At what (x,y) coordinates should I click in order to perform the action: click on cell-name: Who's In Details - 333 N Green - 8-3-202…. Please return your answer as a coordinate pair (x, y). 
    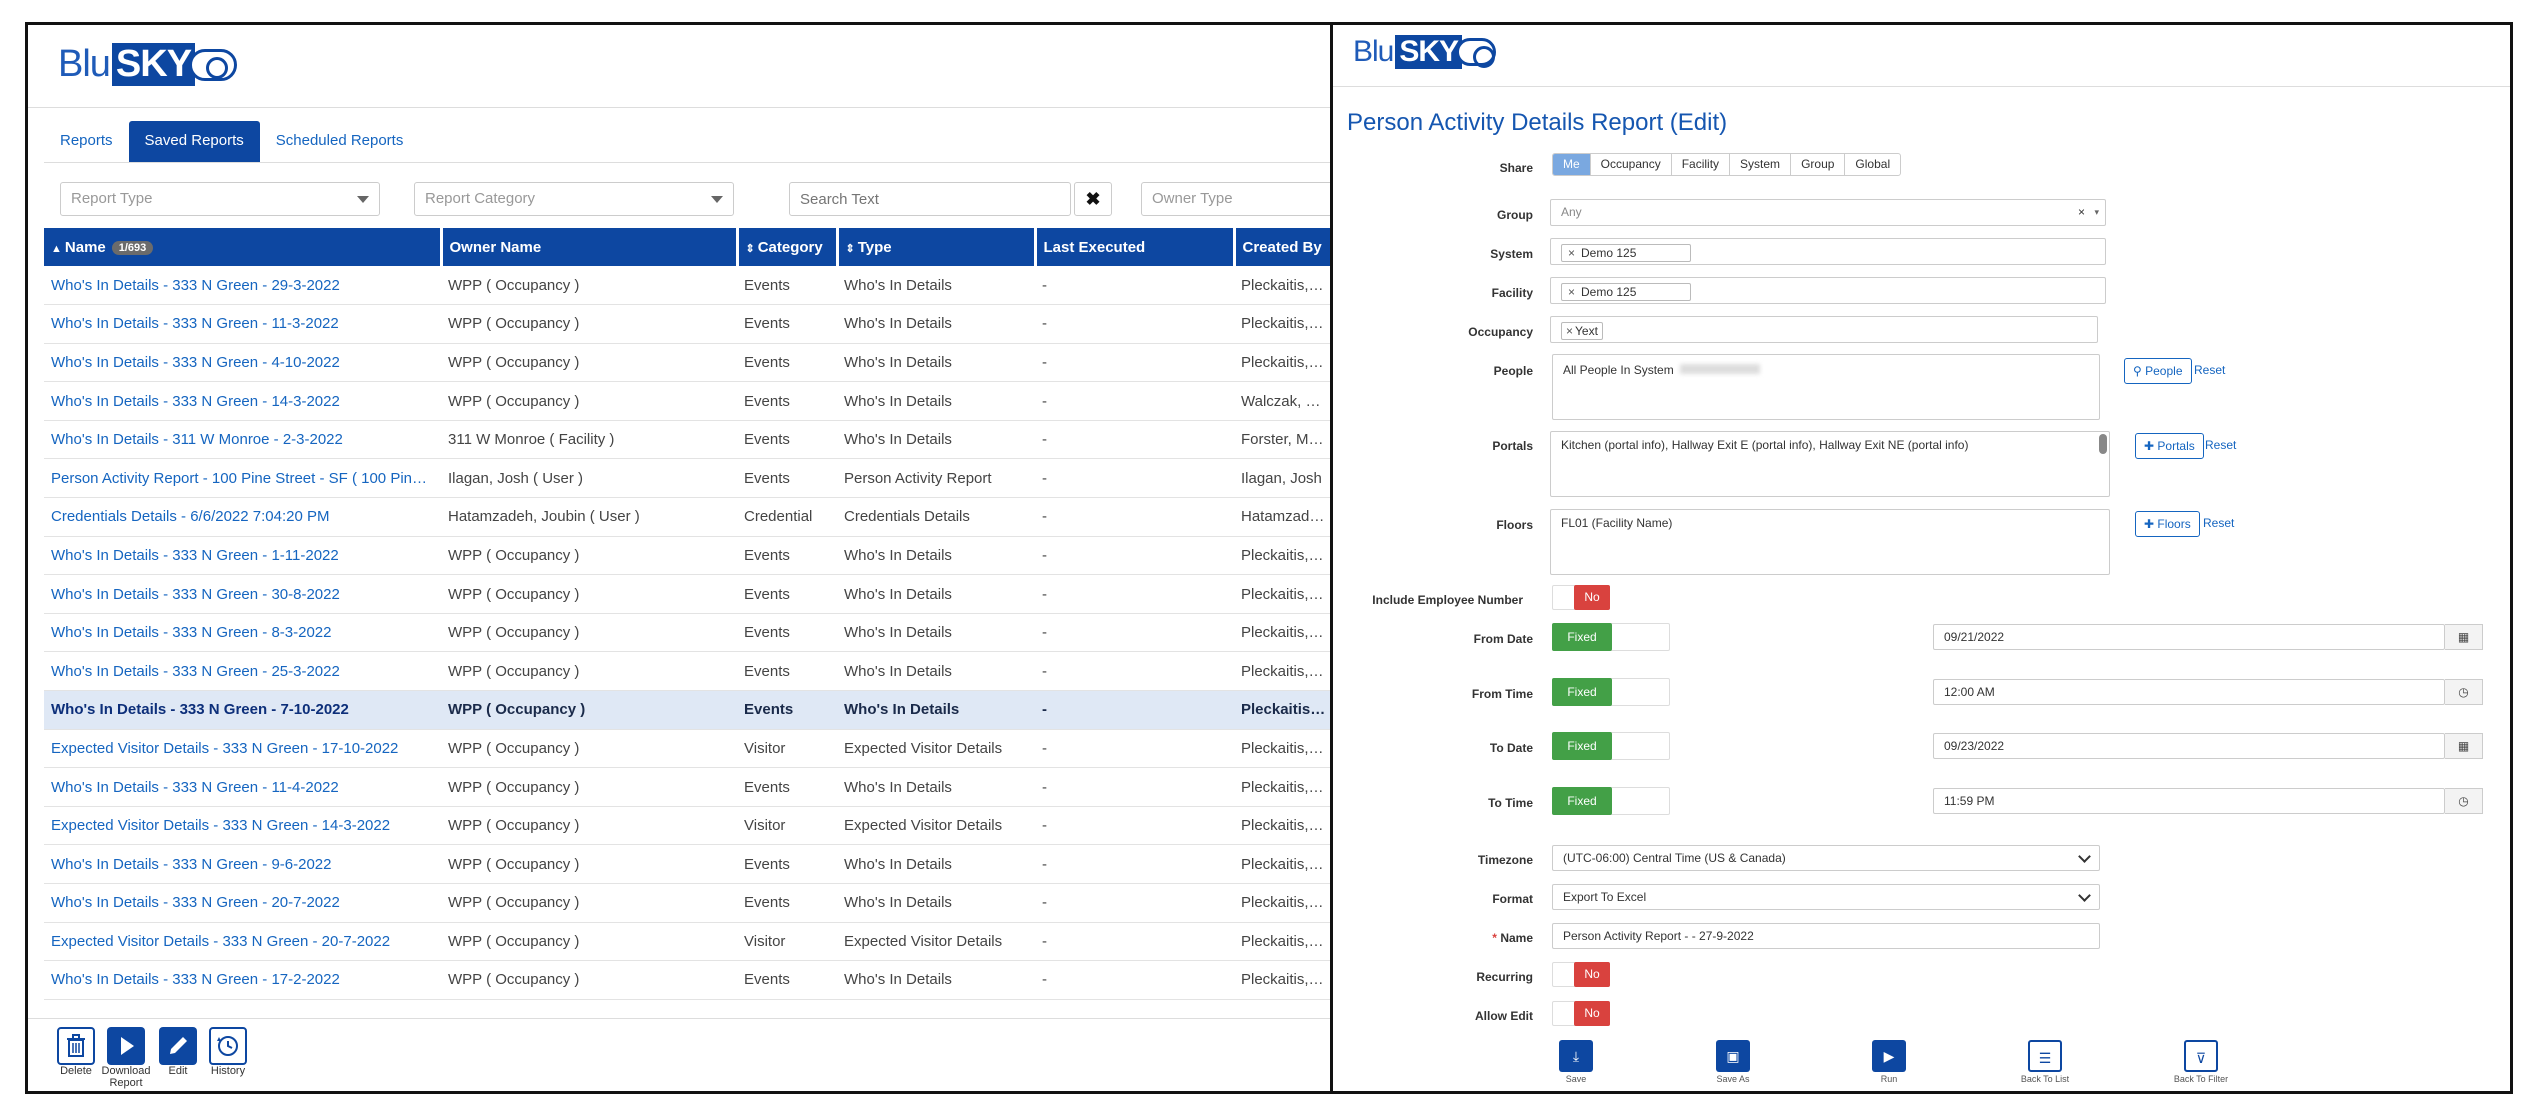
    Looking at the image, I should click on (242, 633).